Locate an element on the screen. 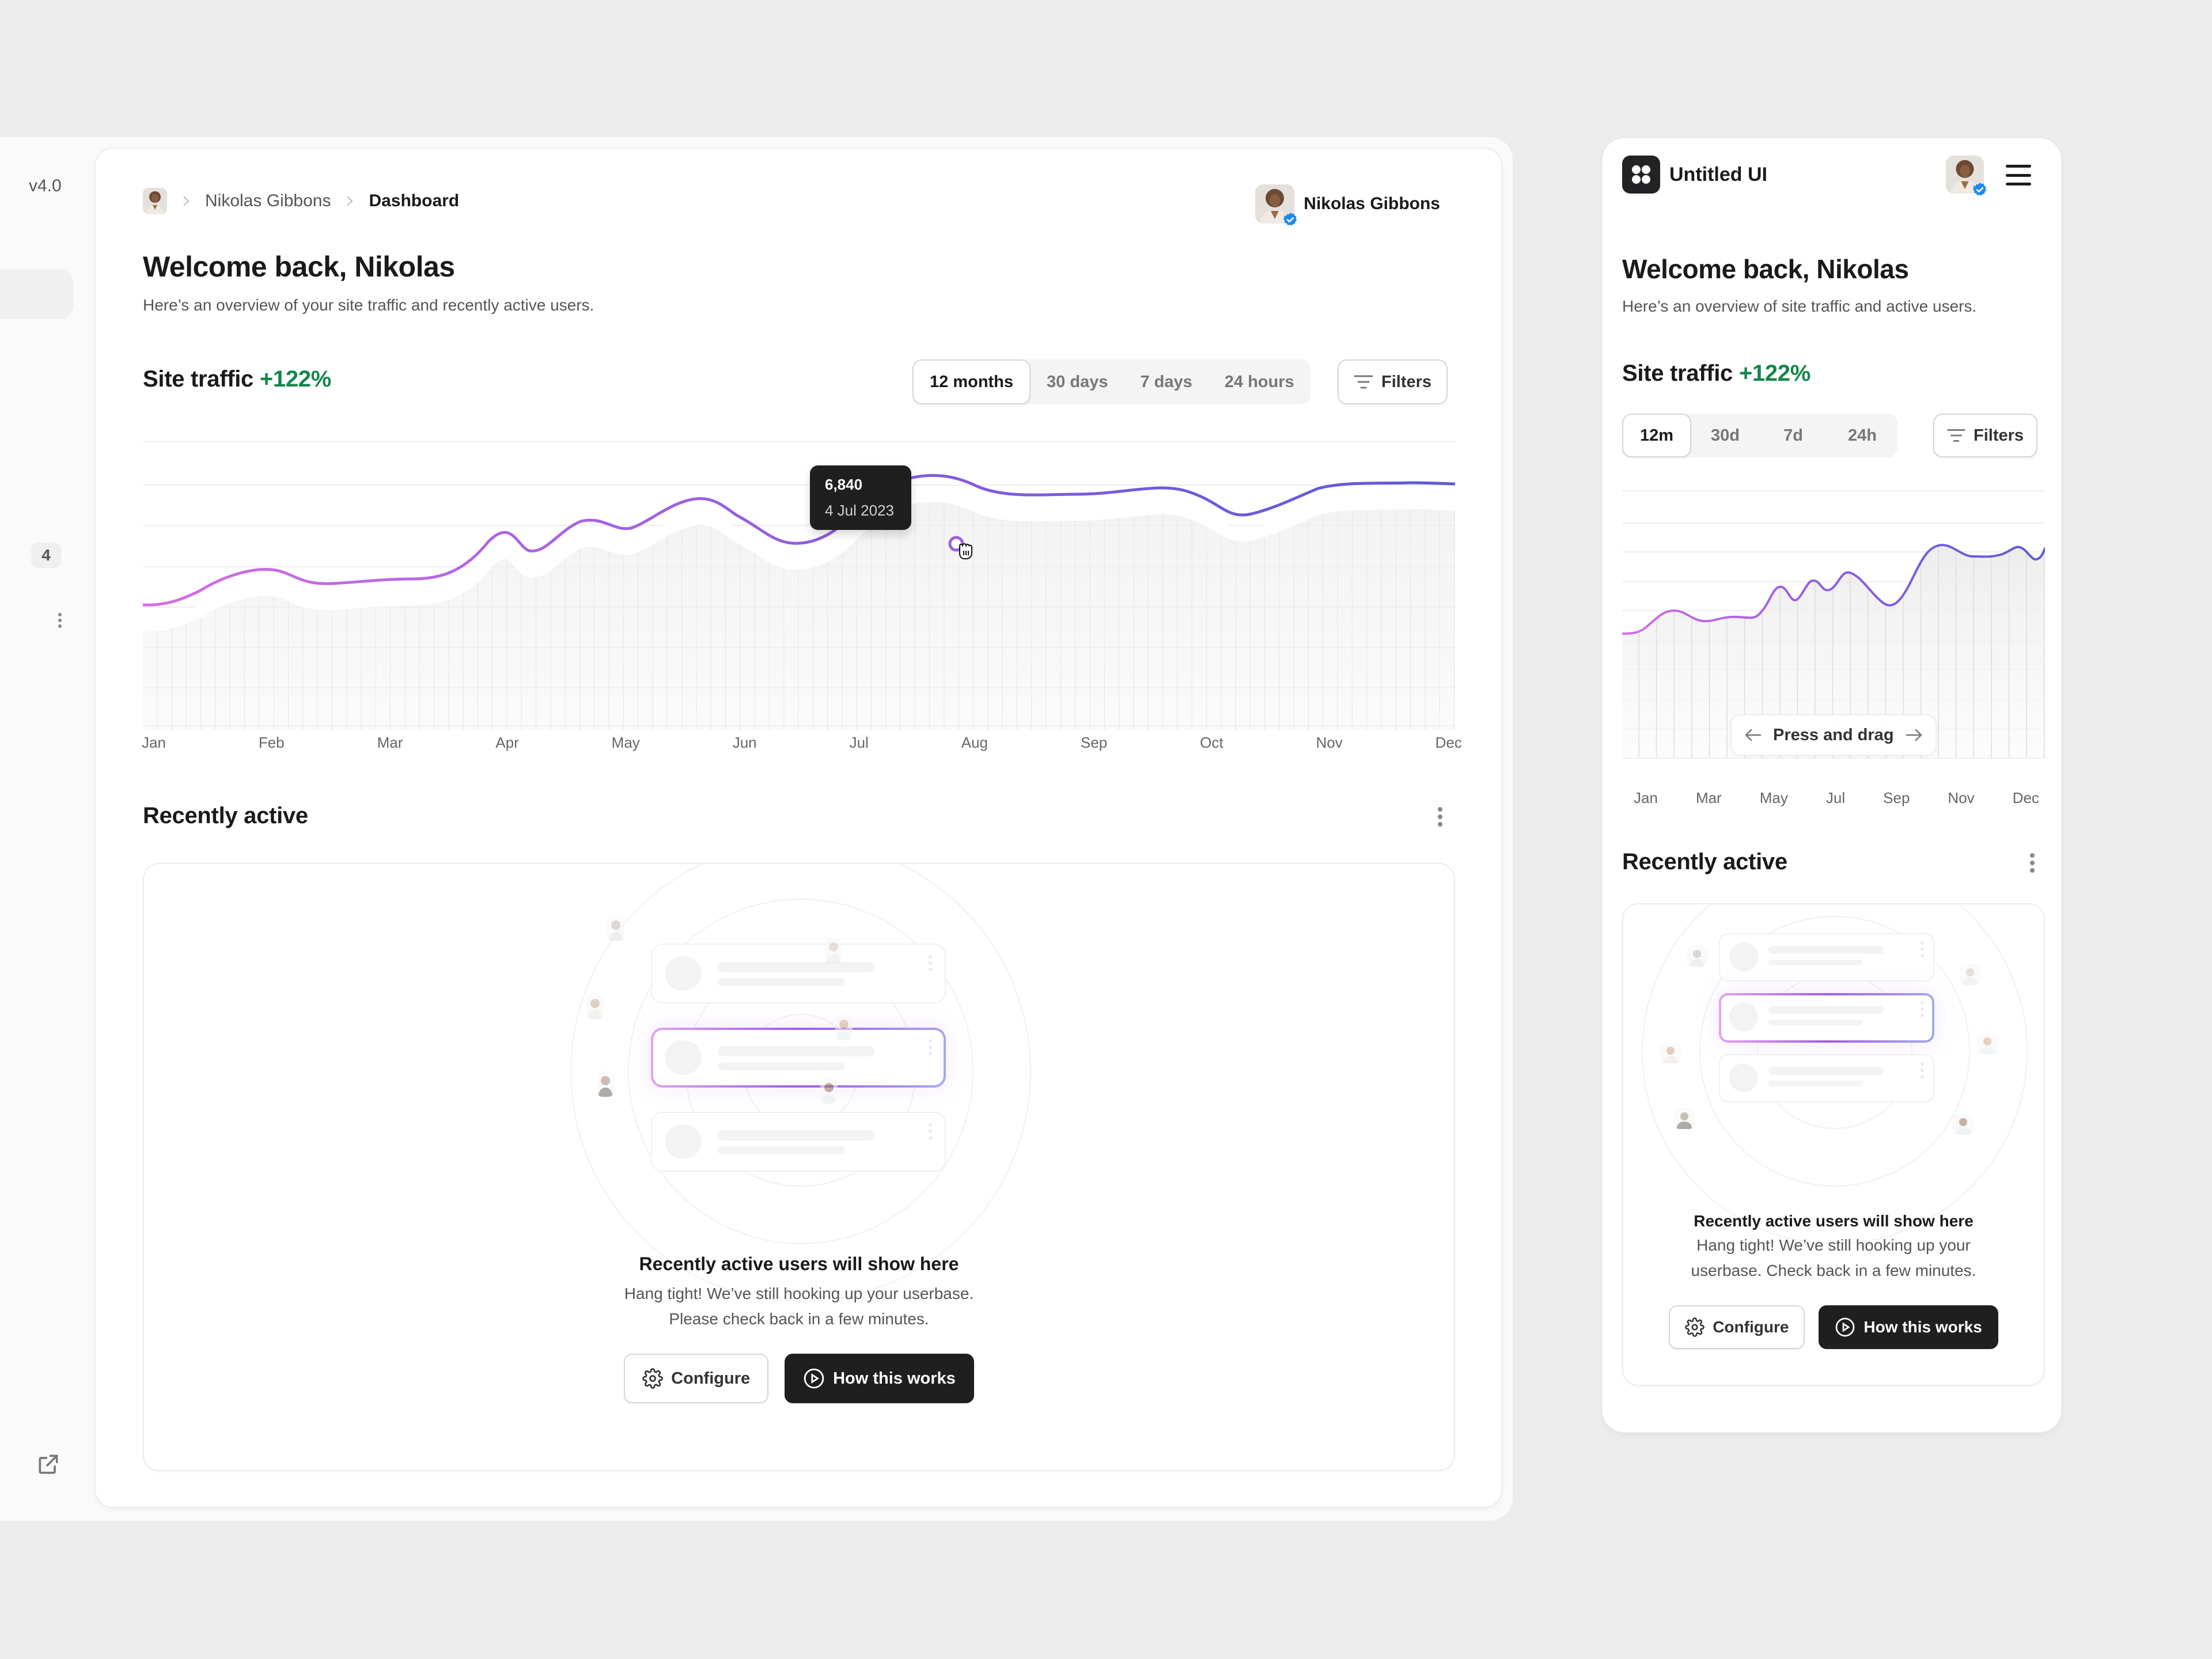  breadcrumb-dashboard: Dashboard is located at coordinates (414, 200).